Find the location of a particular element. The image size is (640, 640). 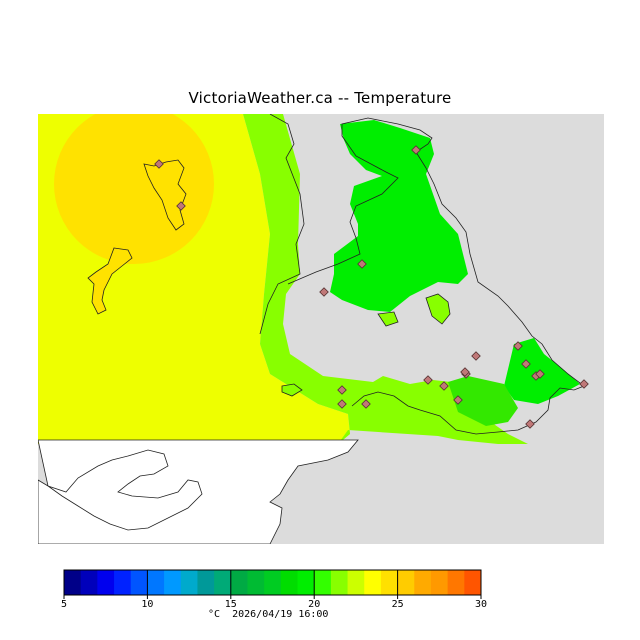

island-west is located at coordinates (110, 281).